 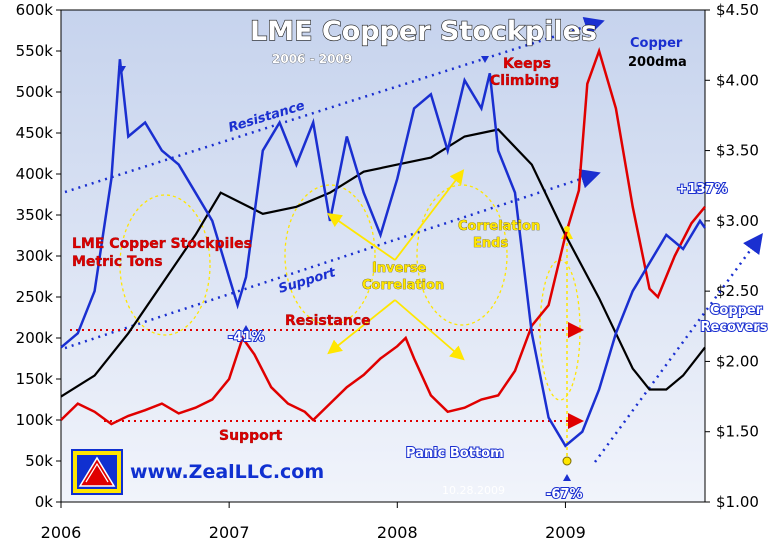 I want to click on label-inverse-2: Correlation, so click(x=403, y=285).